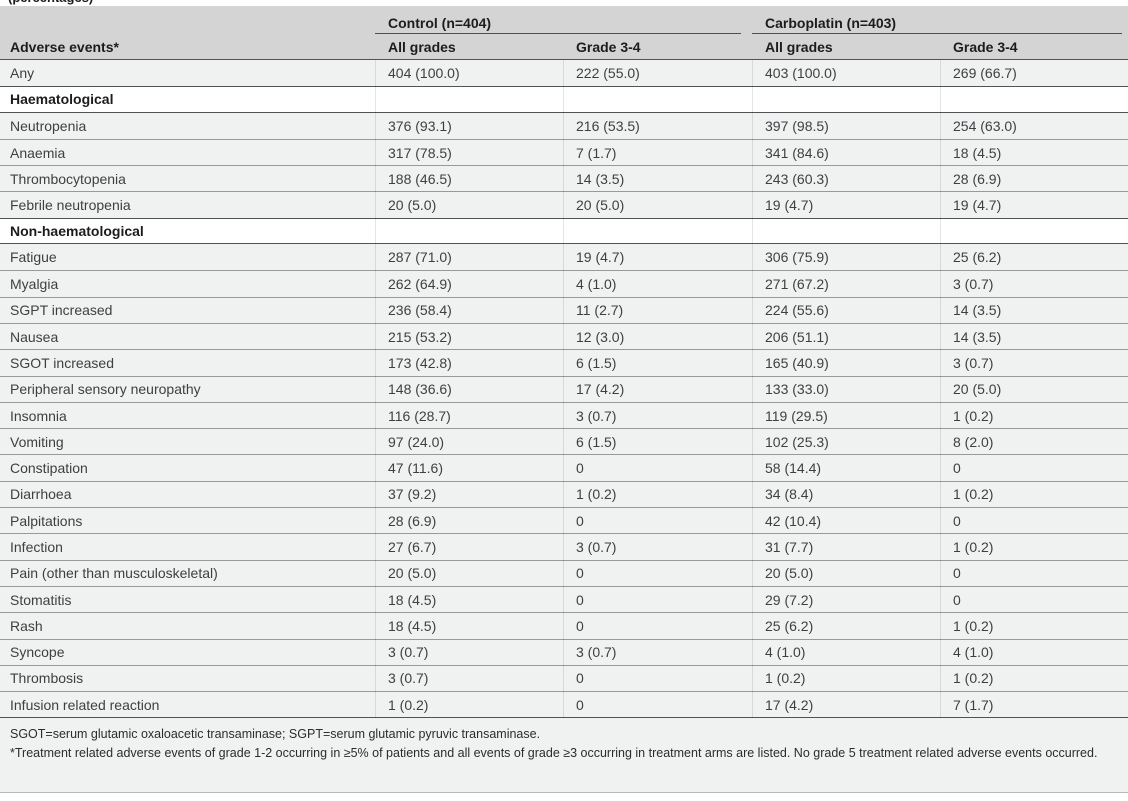 This screenshot has width=1128, height=801. Describe the element at coordinates (412, 494) in the screenshot. I see `cell-value: 37 (9.2)` at that location.